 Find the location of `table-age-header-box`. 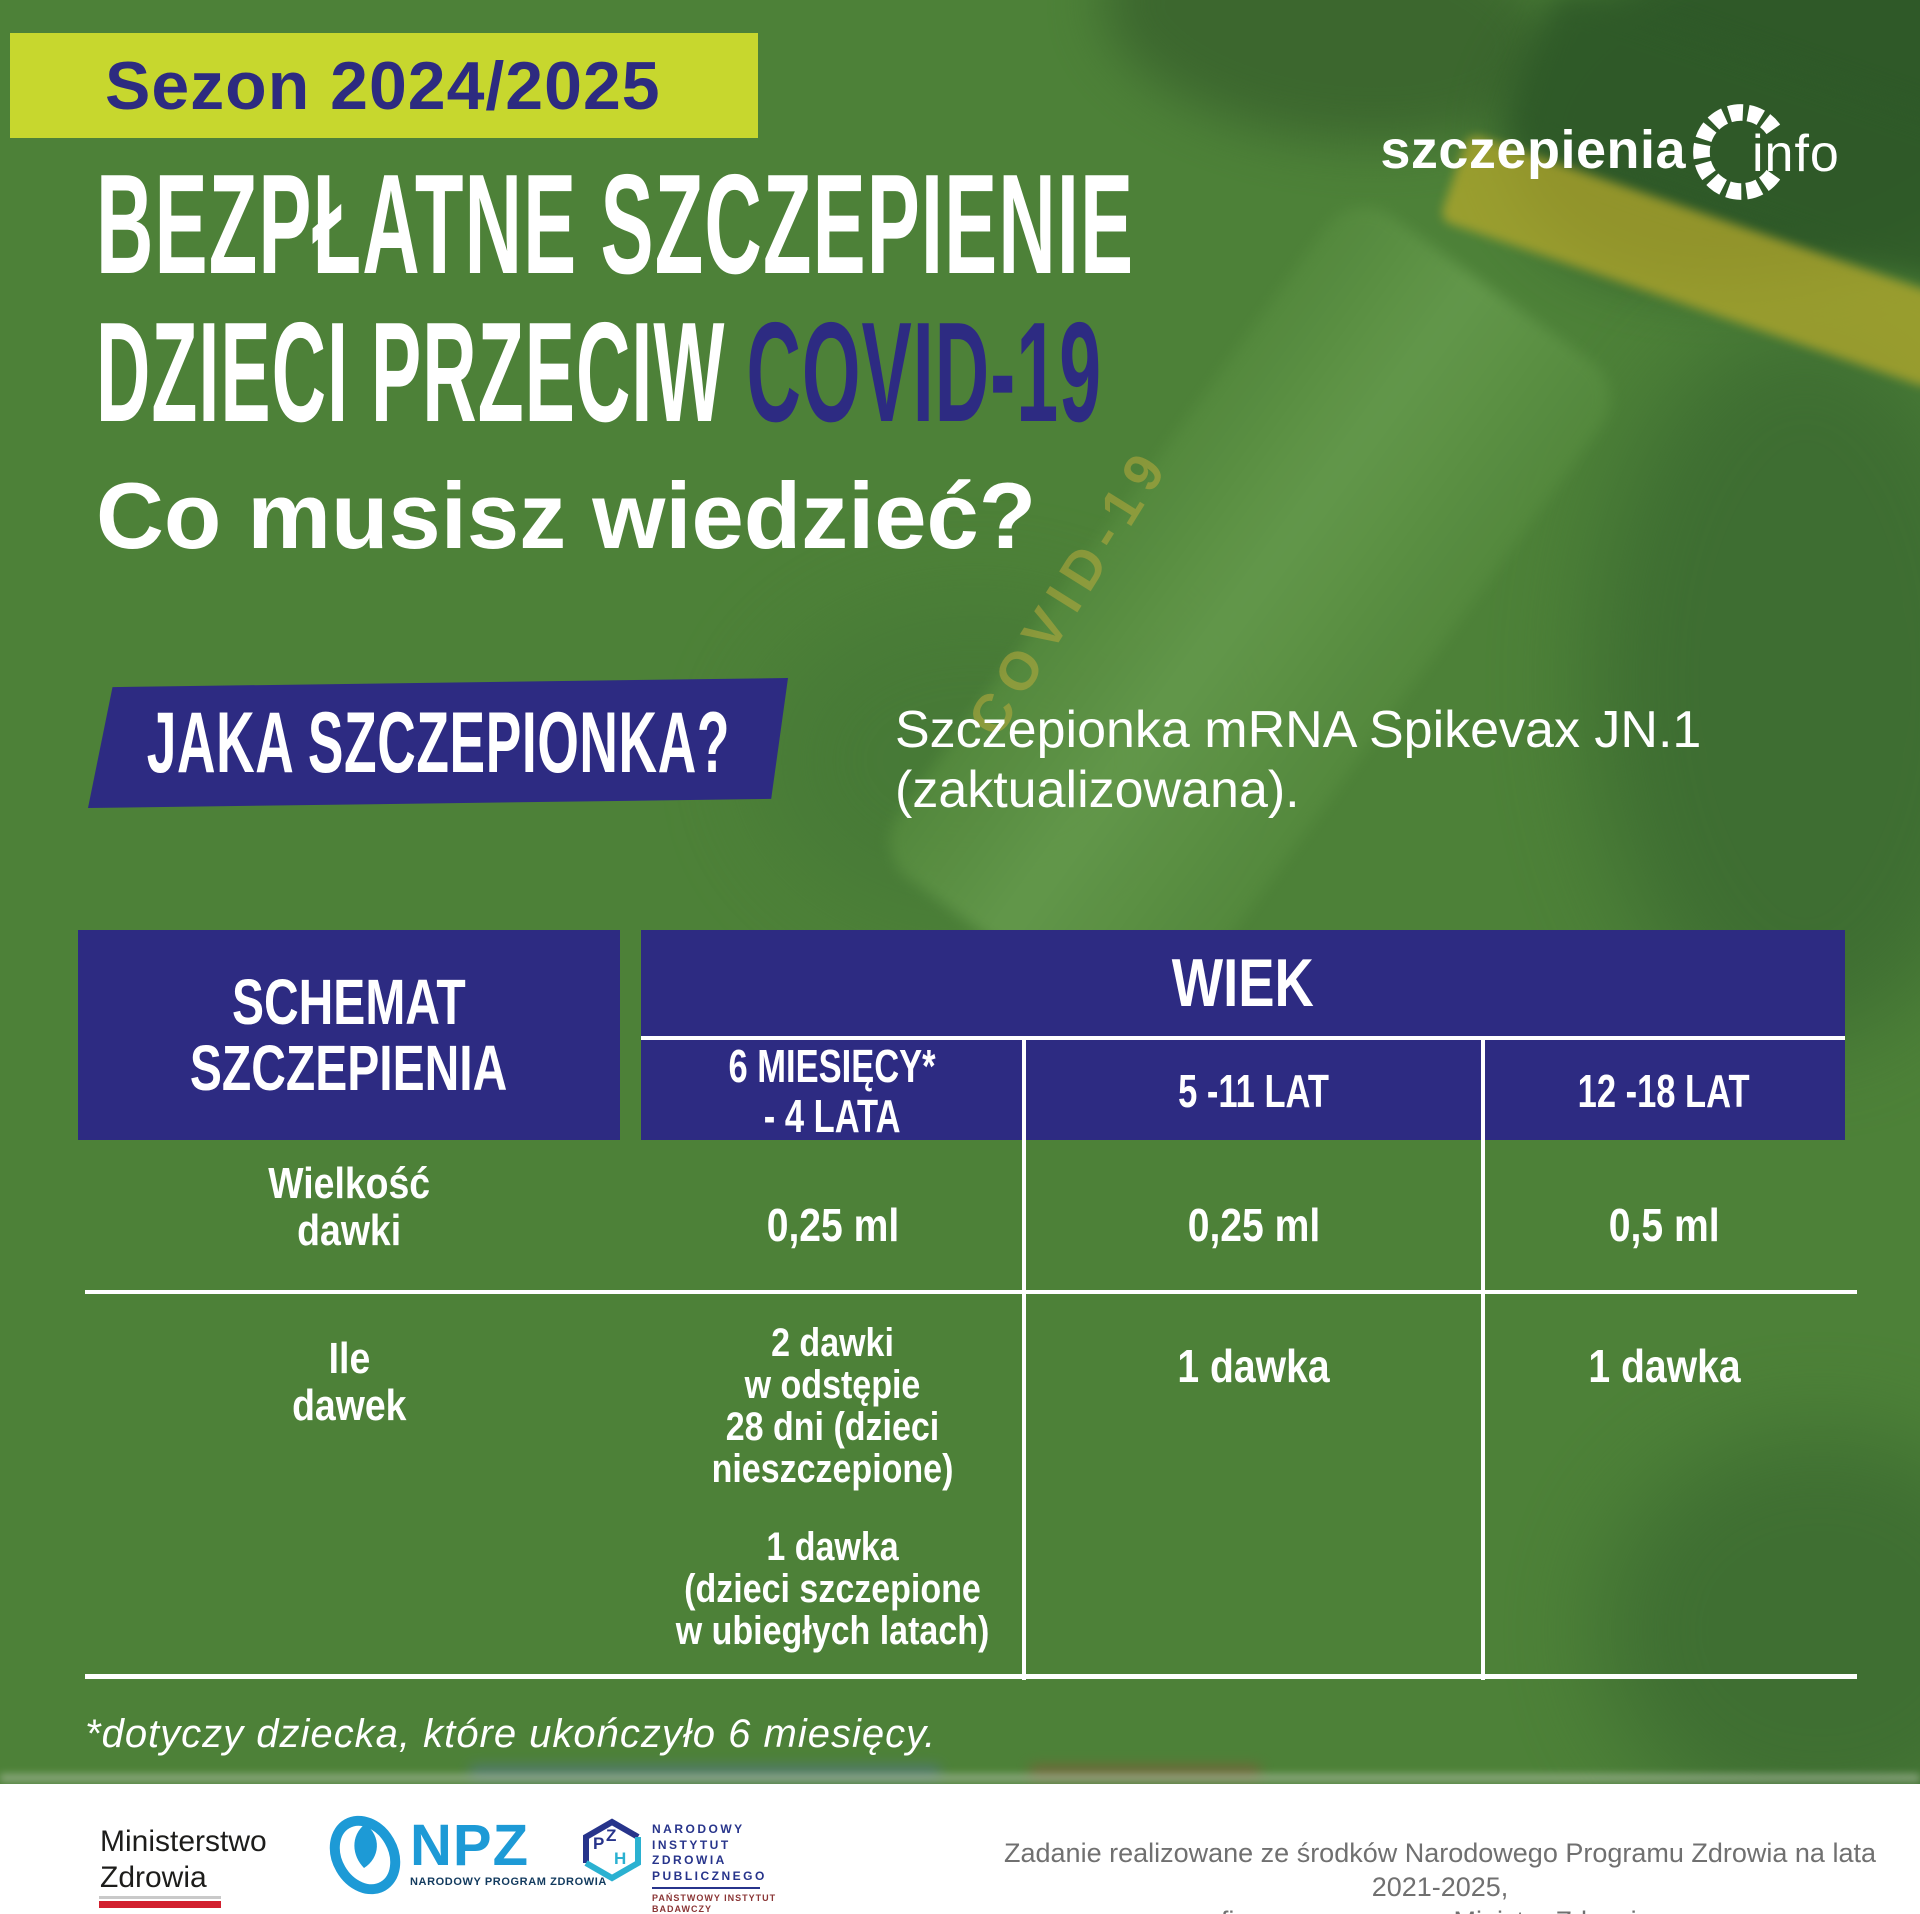

table-age-header-box is located at coordinates (1243, 1035).